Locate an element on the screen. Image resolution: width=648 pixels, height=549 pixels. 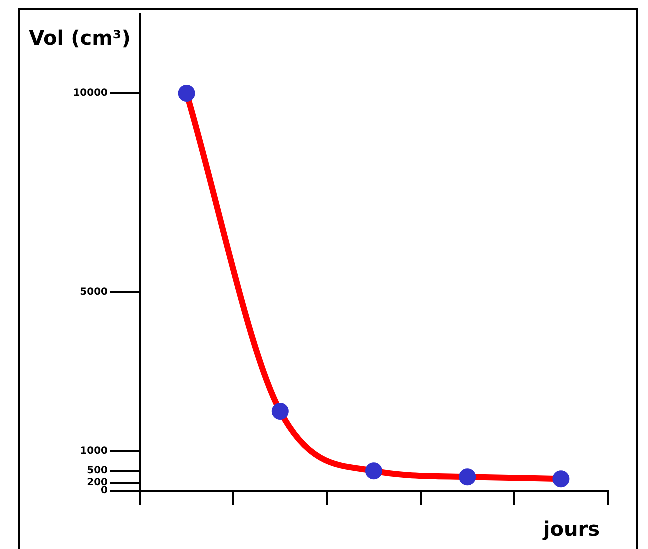
y-tick-label: 500 is located at coordinates (97, 471).